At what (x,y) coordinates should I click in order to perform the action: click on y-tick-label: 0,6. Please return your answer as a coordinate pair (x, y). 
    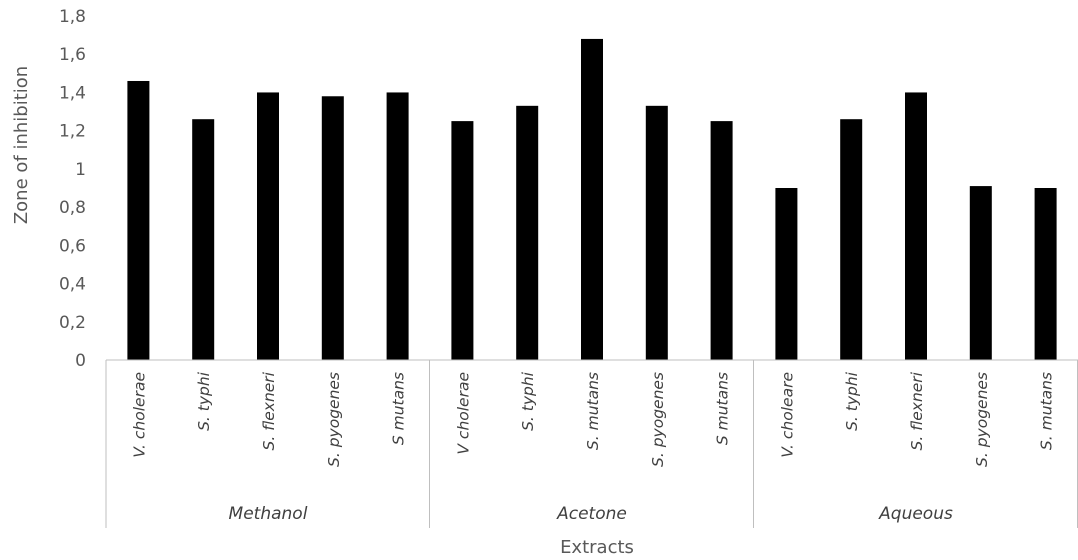
    Looking at the image, I should click on (72, 246).